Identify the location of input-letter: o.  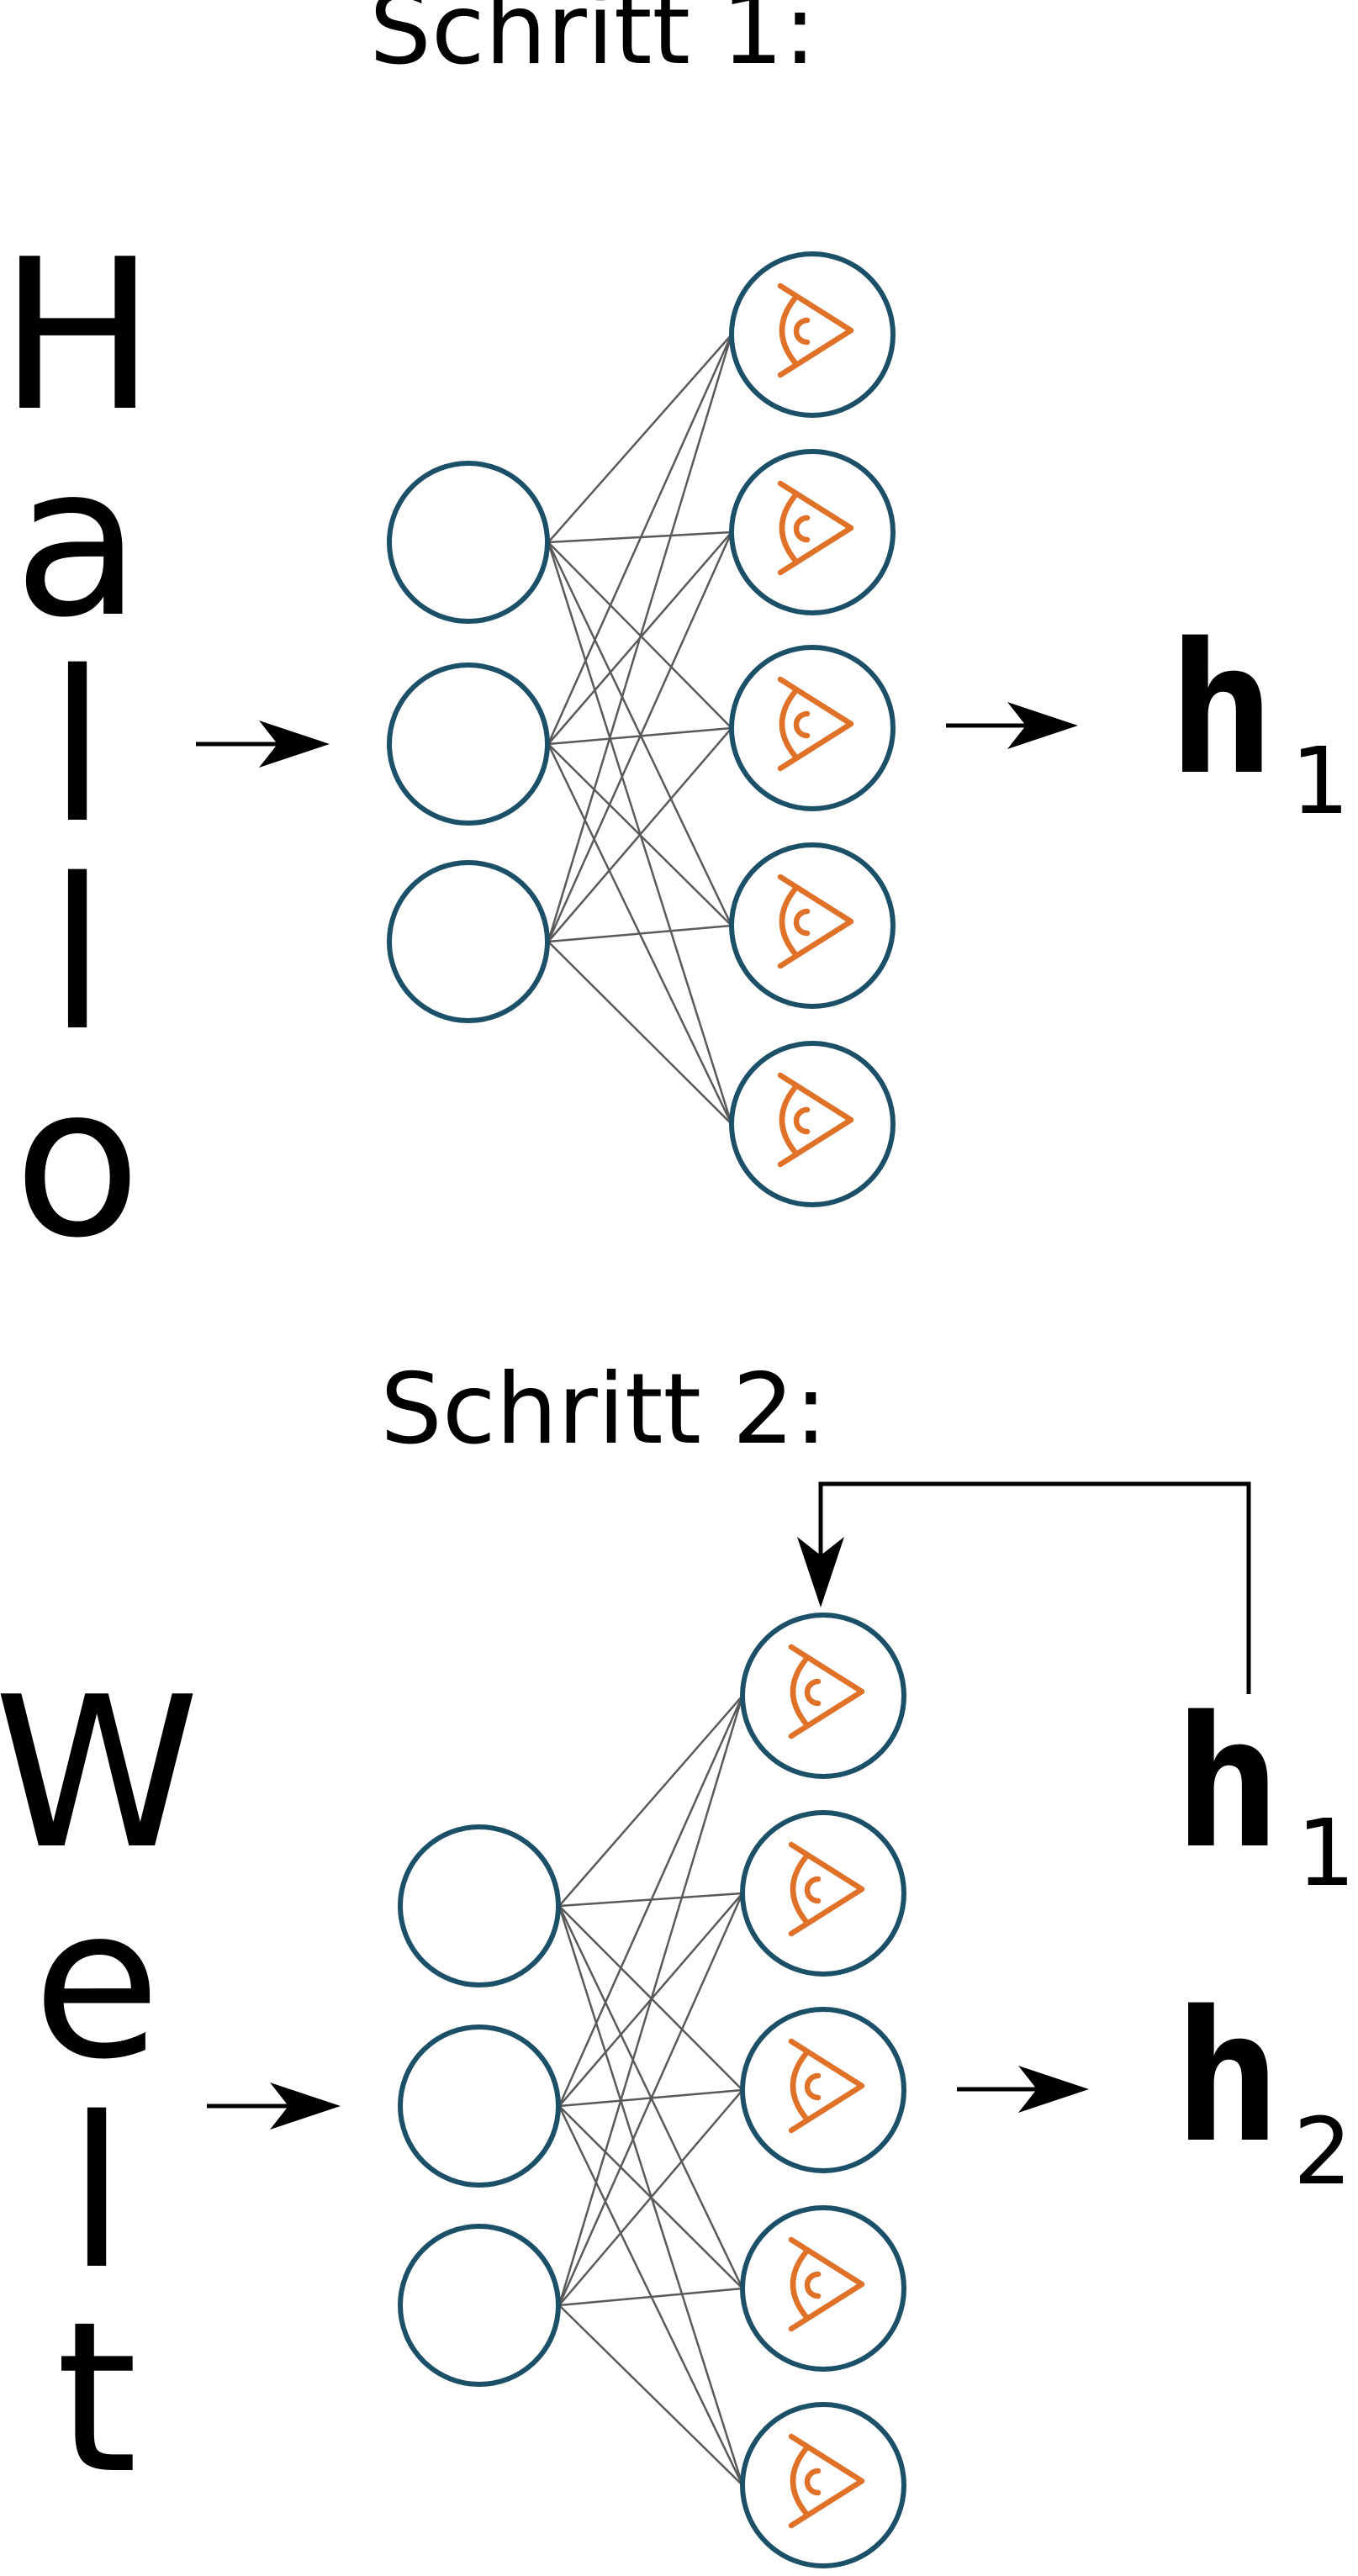
(77, 1163).